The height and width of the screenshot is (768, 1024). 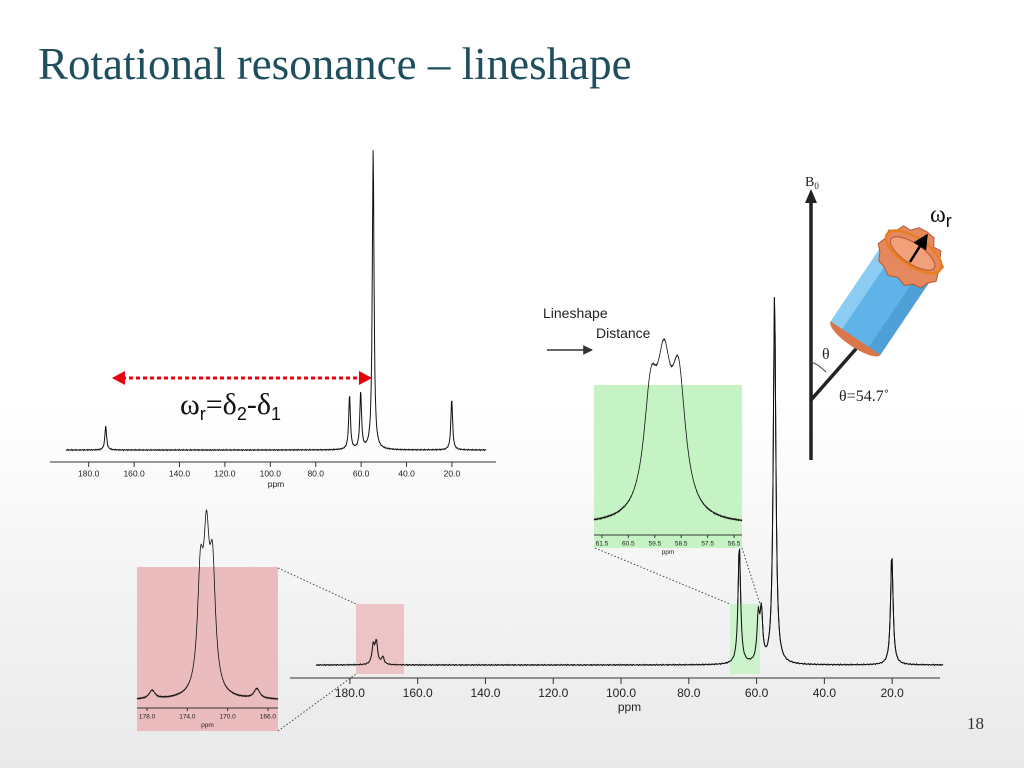 I want to click on top-spectrum-tick-label: 60.0, so click(x=361, y=474).